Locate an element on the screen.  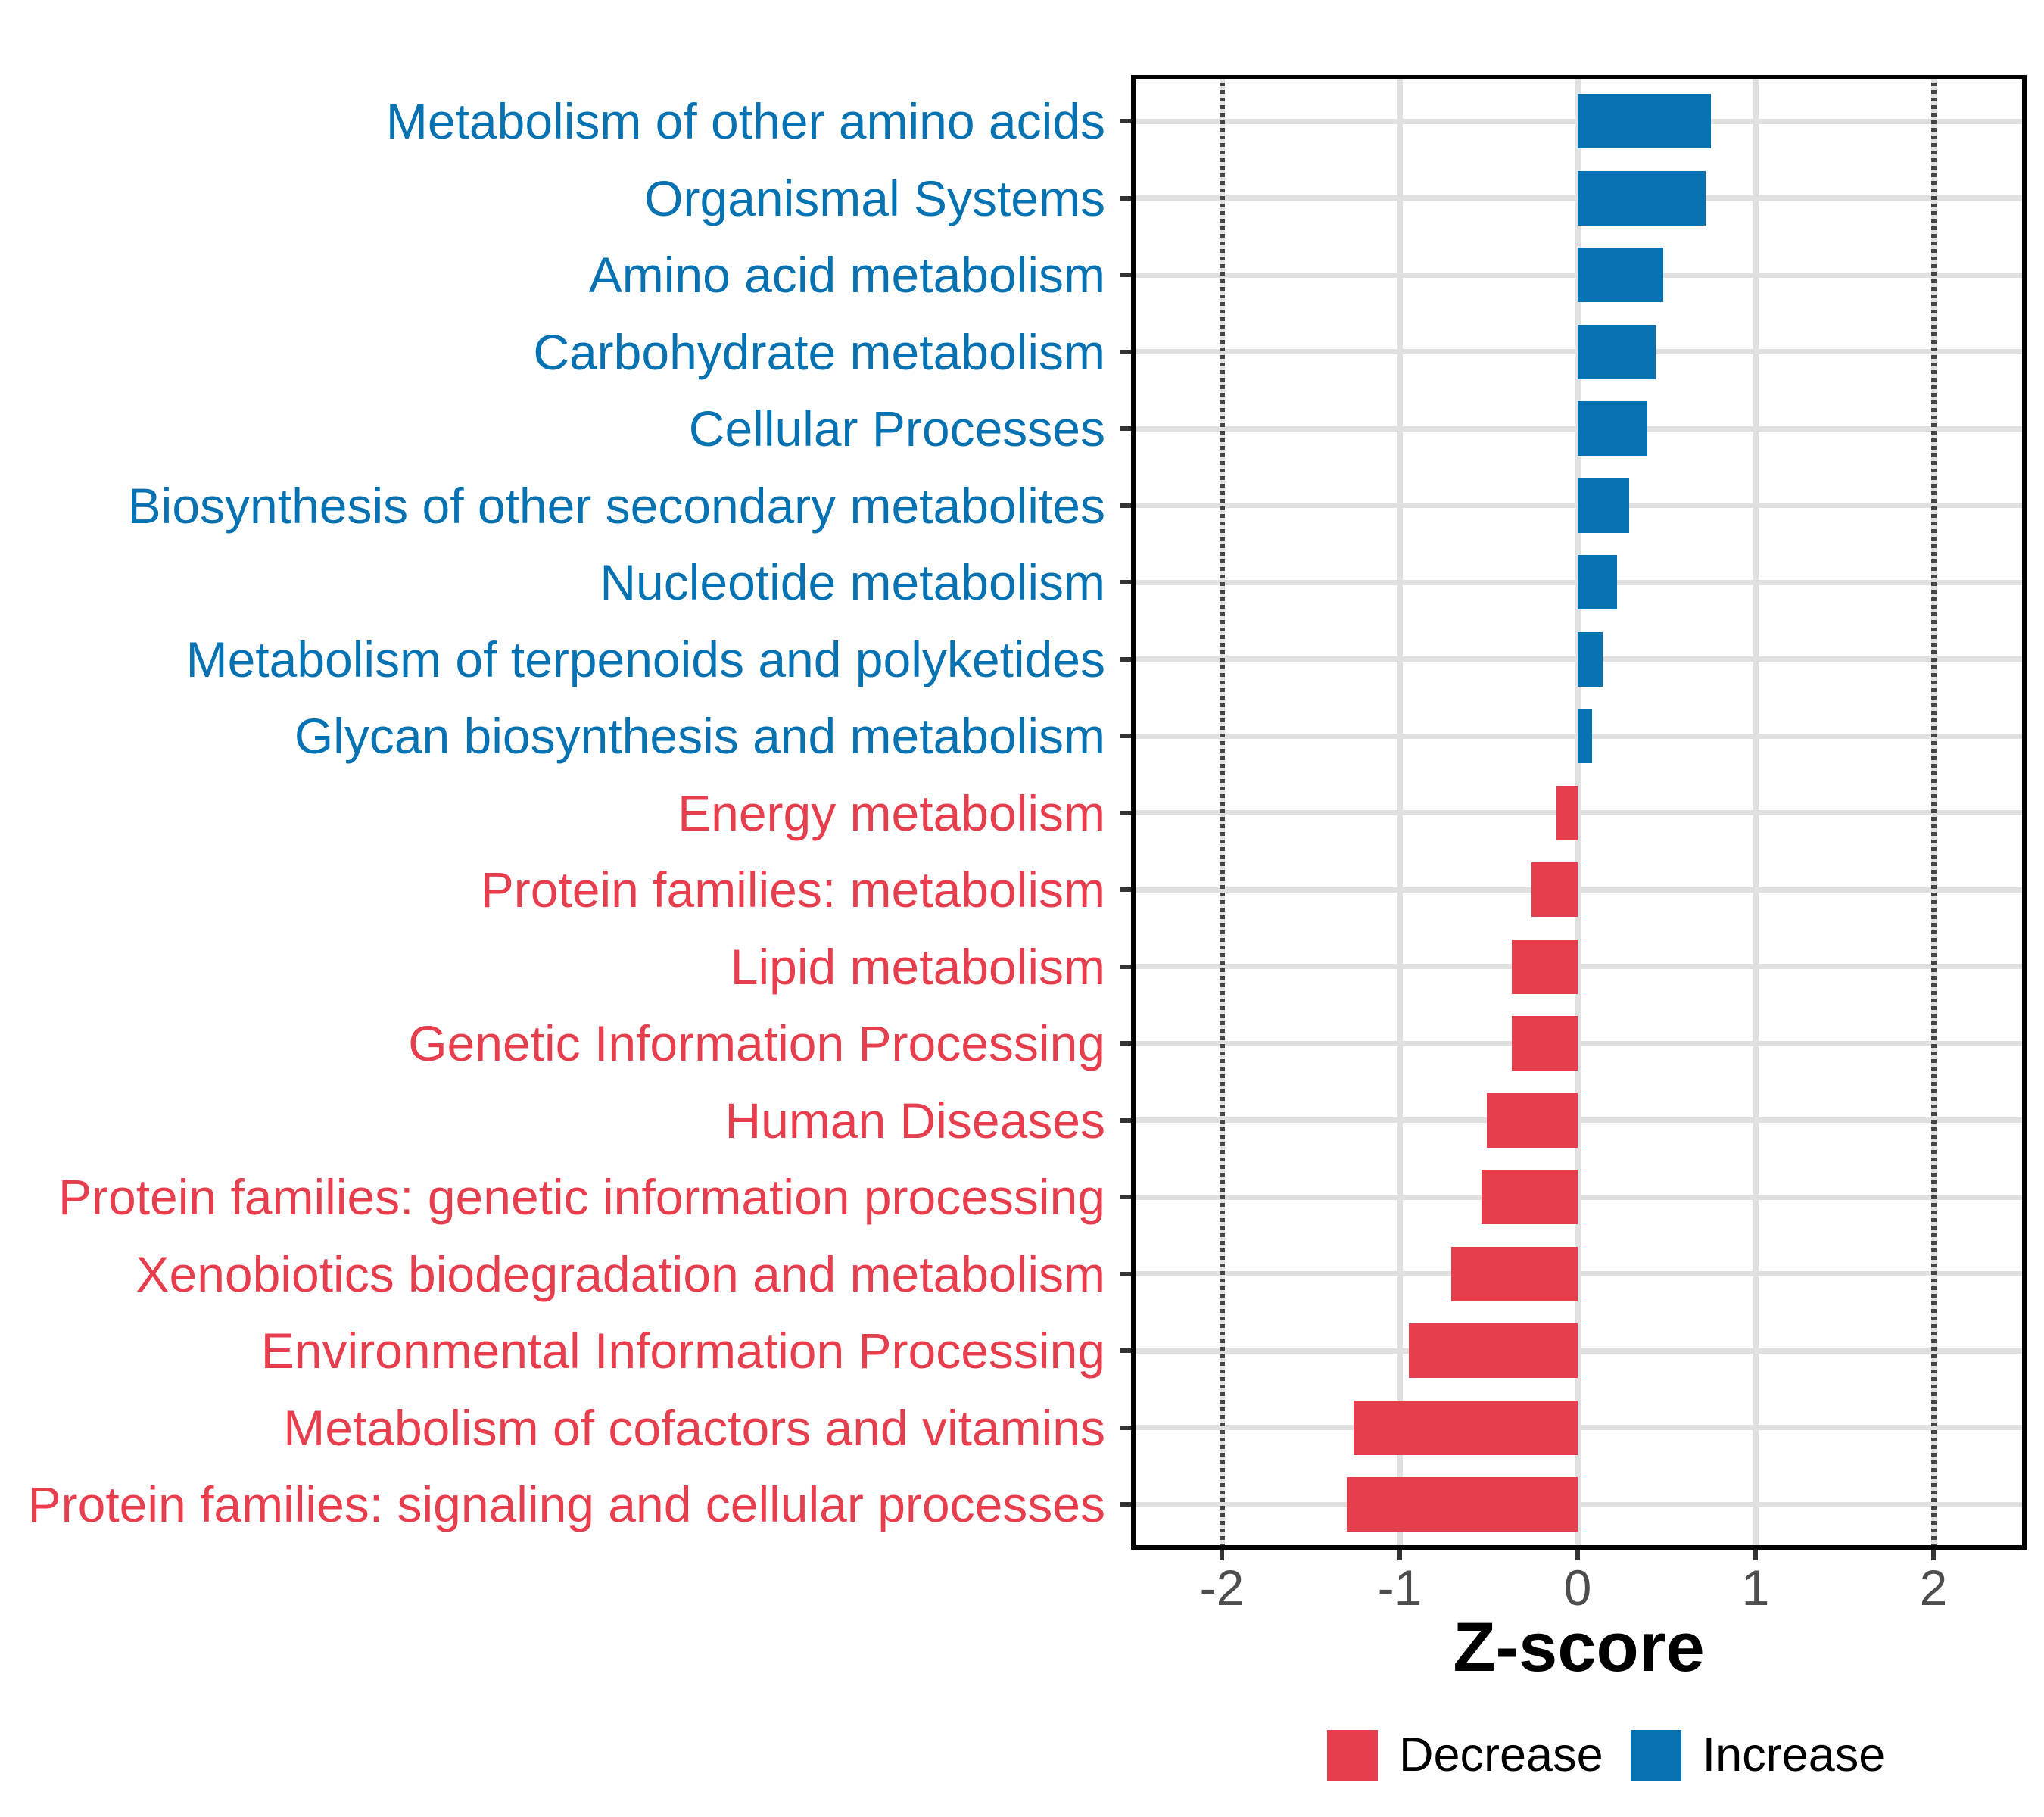
y-axis-label: Protein families: metabolism is located at coordinates (792, 890).